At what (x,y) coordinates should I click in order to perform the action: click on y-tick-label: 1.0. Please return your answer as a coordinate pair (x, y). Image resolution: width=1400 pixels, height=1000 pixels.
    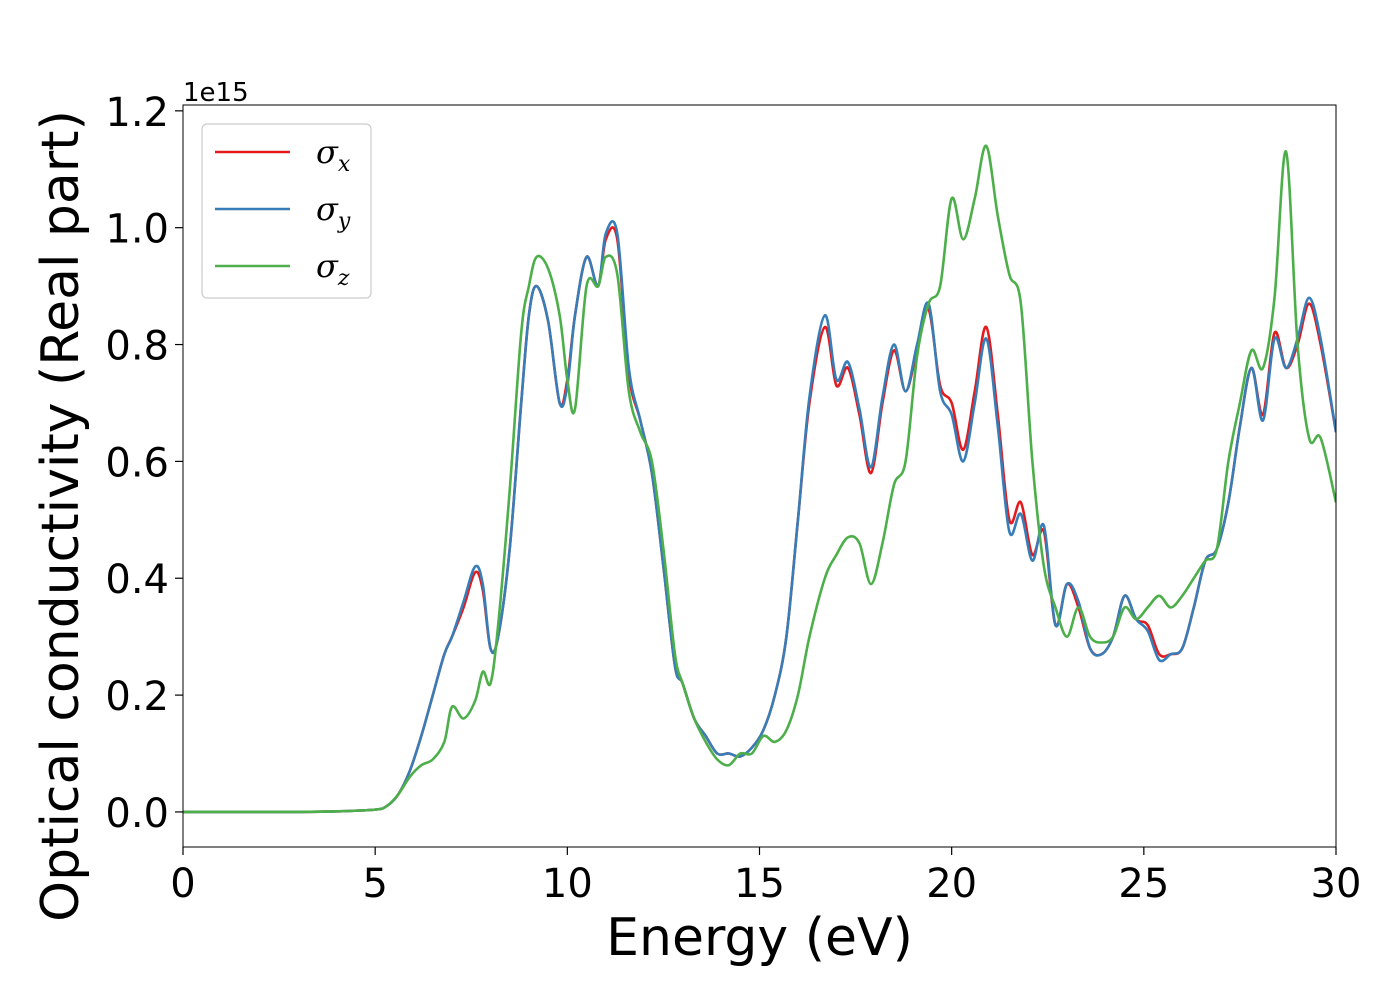
    Looking at the image, I should click on (137, 230).